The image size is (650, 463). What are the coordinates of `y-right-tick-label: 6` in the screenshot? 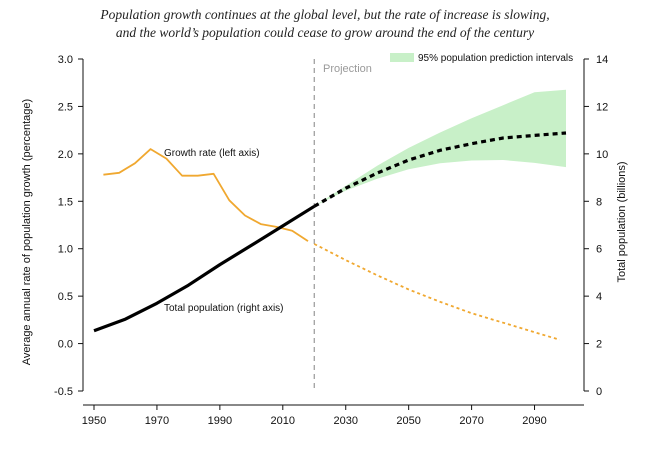 It's located at (599, 250).